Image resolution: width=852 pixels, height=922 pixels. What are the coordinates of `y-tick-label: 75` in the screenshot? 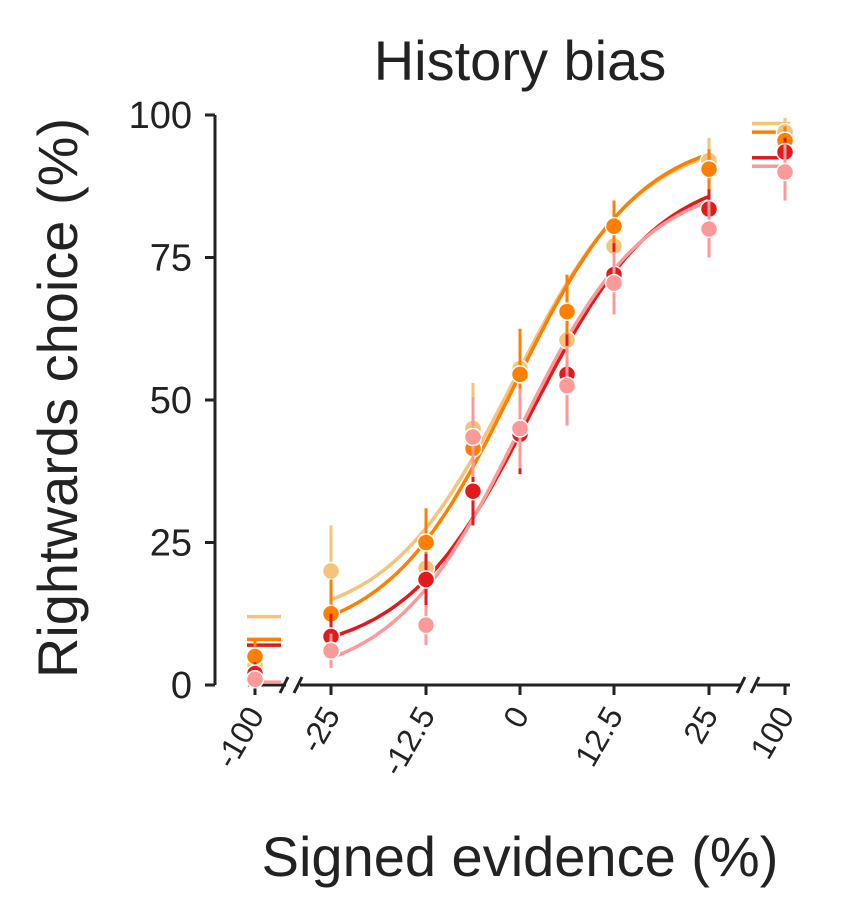 It's located at (171, 259).